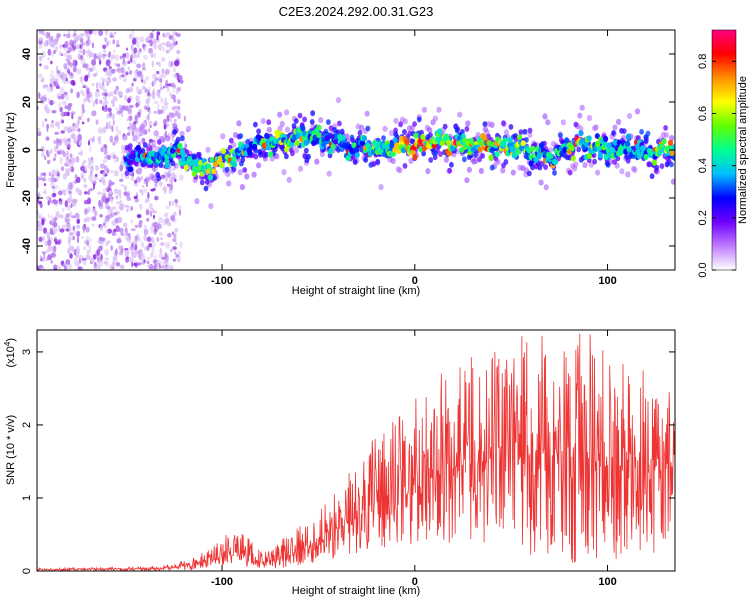 The image size is (750, 600). What do you see at coordinates (222, 281) in the screenshot?
I see `x-tick-label: -100` at bounding box center [222, 281].